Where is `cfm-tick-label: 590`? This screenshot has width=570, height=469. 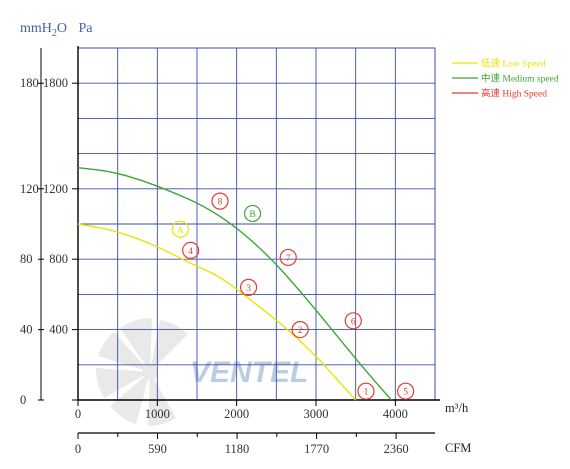 cfm-tick-label: 590 is located at coordinates (157, 449).